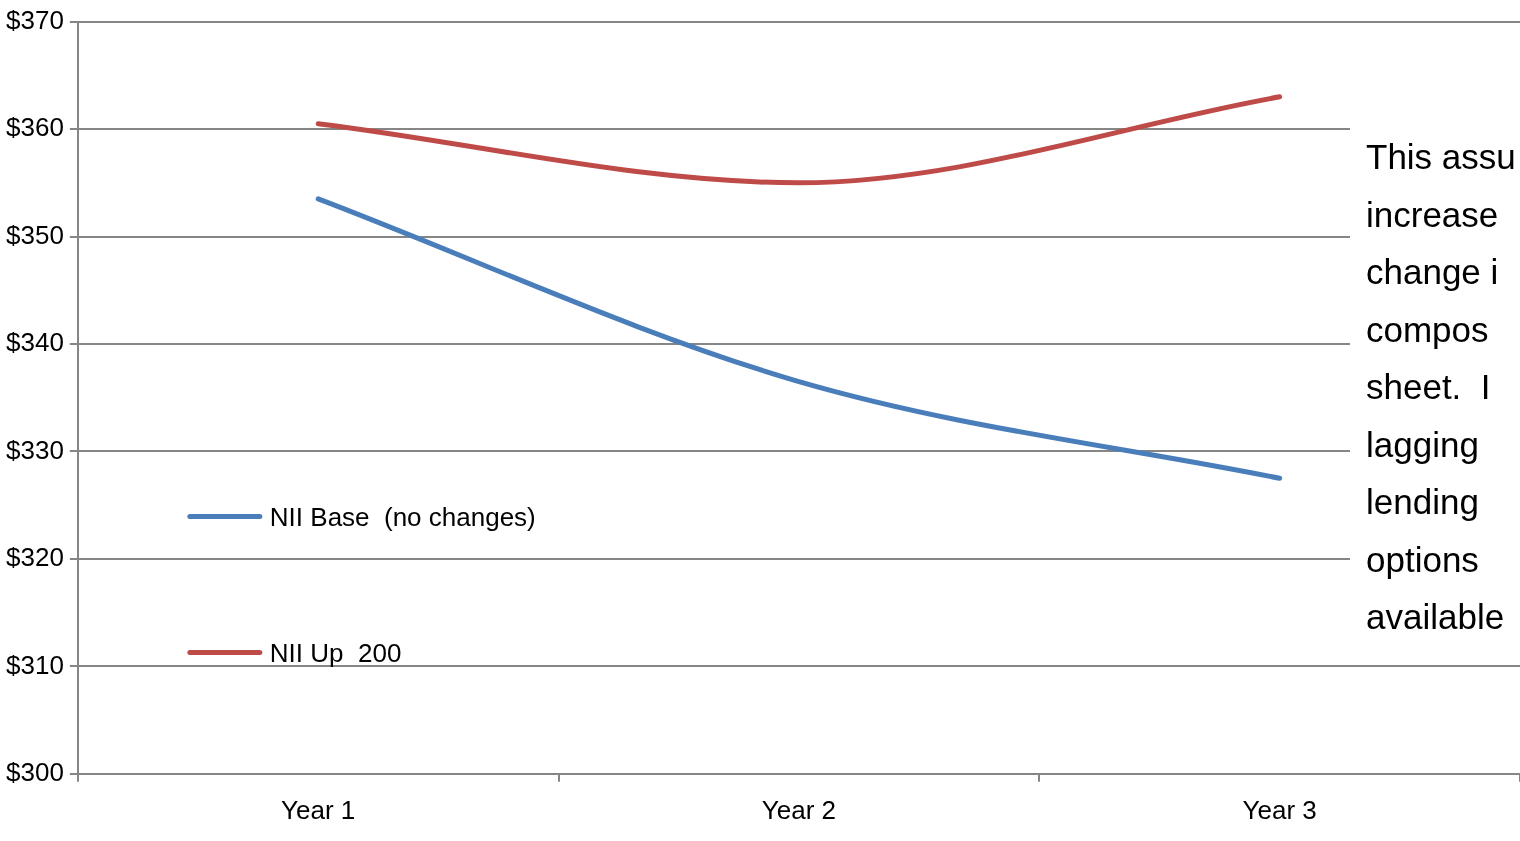  What do you see at coordinates (35, 557) in the screenshot?
I see `y-tick-label: $320` at bounding box center [35, 557].